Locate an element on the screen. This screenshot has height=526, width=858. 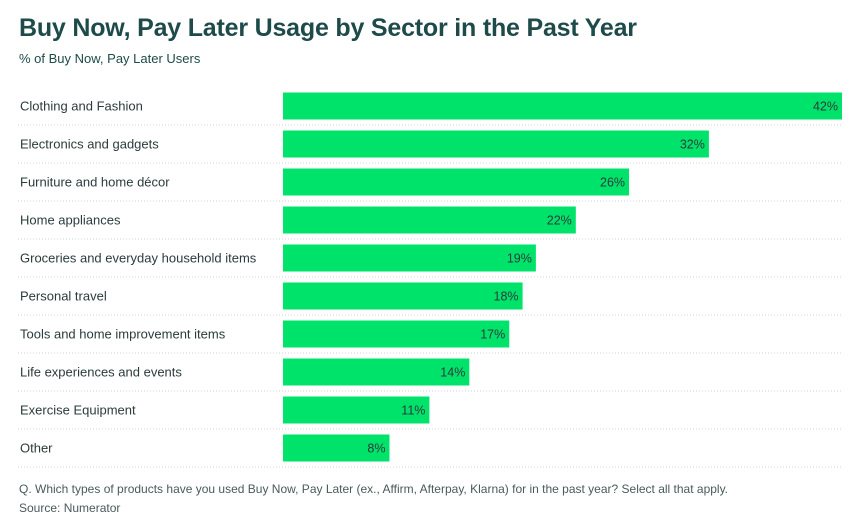
category-label: Tools and home improvement items is located at coordinates (123, 334).